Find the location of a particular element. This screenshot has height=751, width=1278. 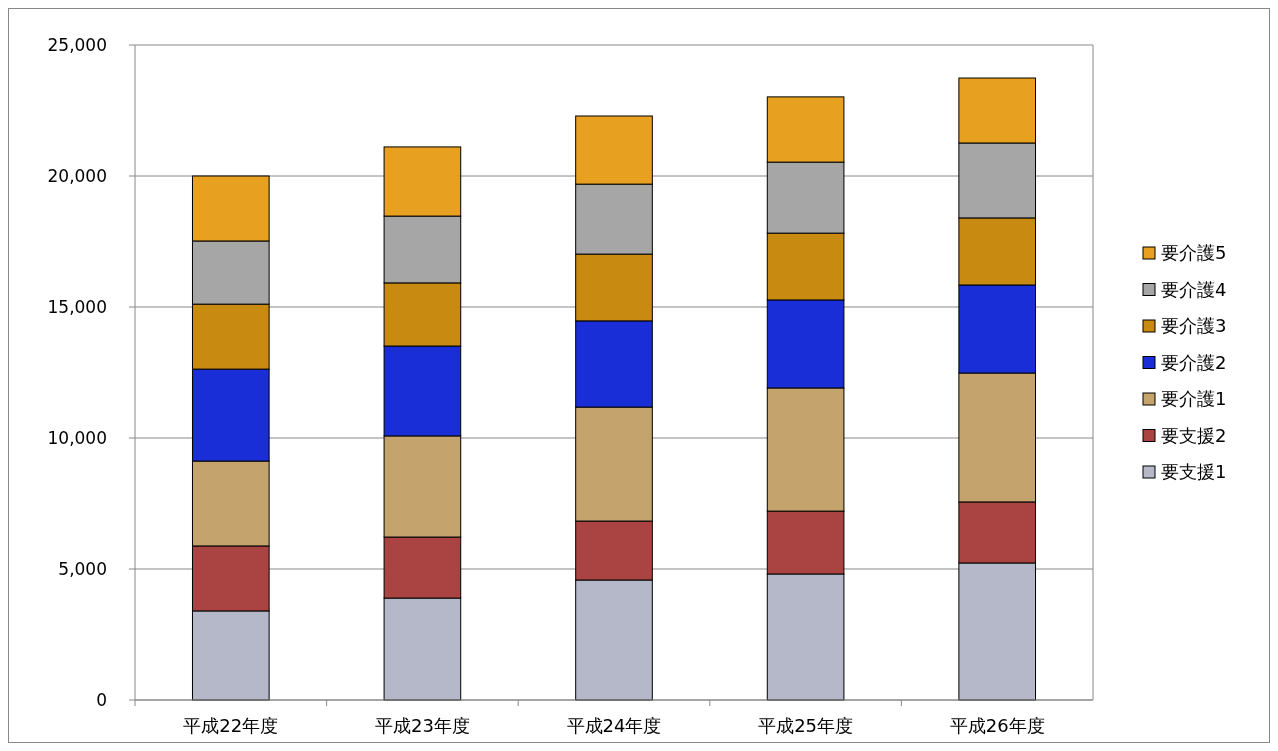

legend-label: 要介護5 is located at coordinates (1194, 253).